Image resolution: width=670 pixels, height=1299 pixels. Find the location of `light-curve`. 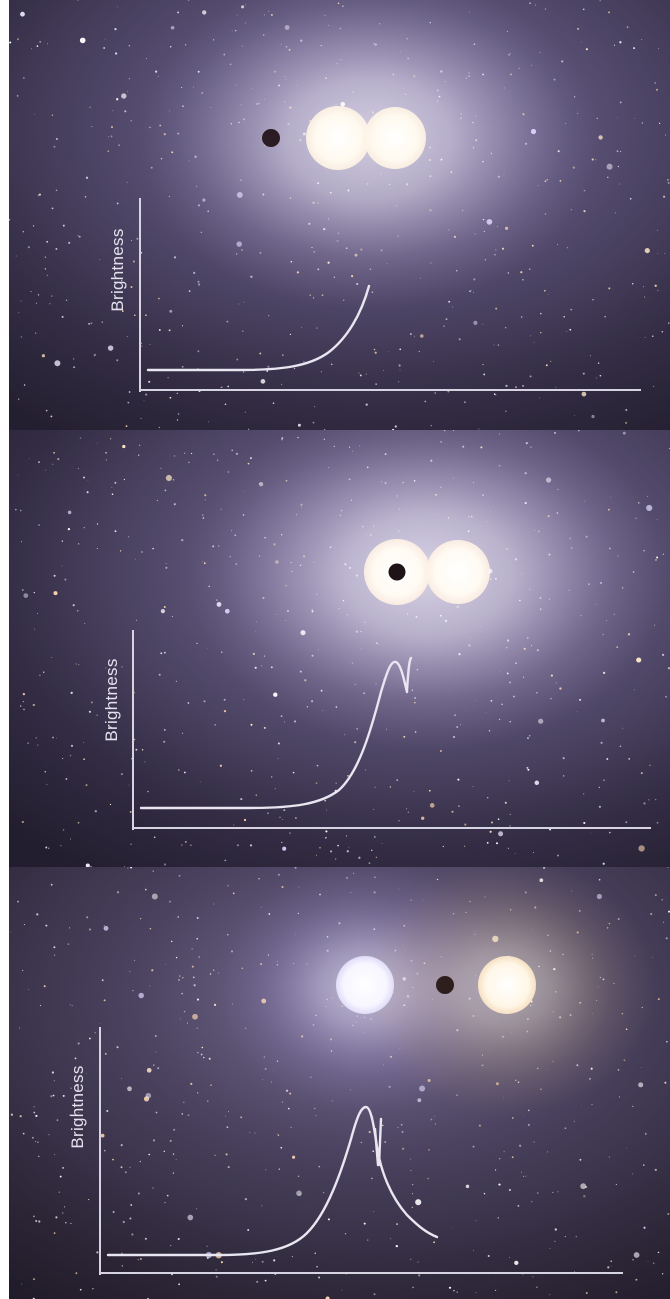

light-curve is located at coordinates (272, 1181).